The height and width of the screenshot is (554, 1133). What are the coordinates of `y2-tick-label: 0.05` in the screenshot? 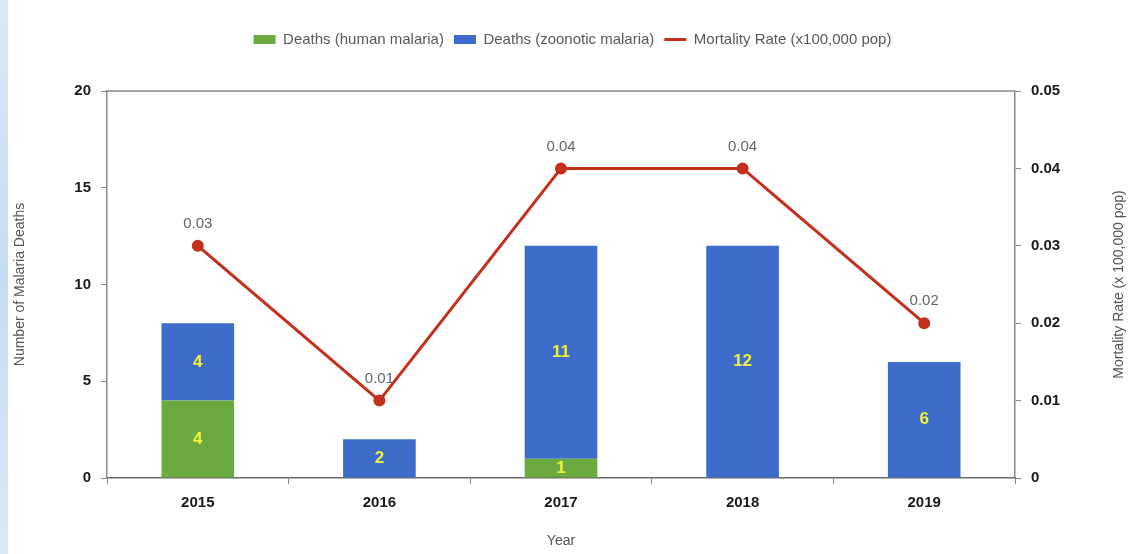 It's located at (1046, 90).